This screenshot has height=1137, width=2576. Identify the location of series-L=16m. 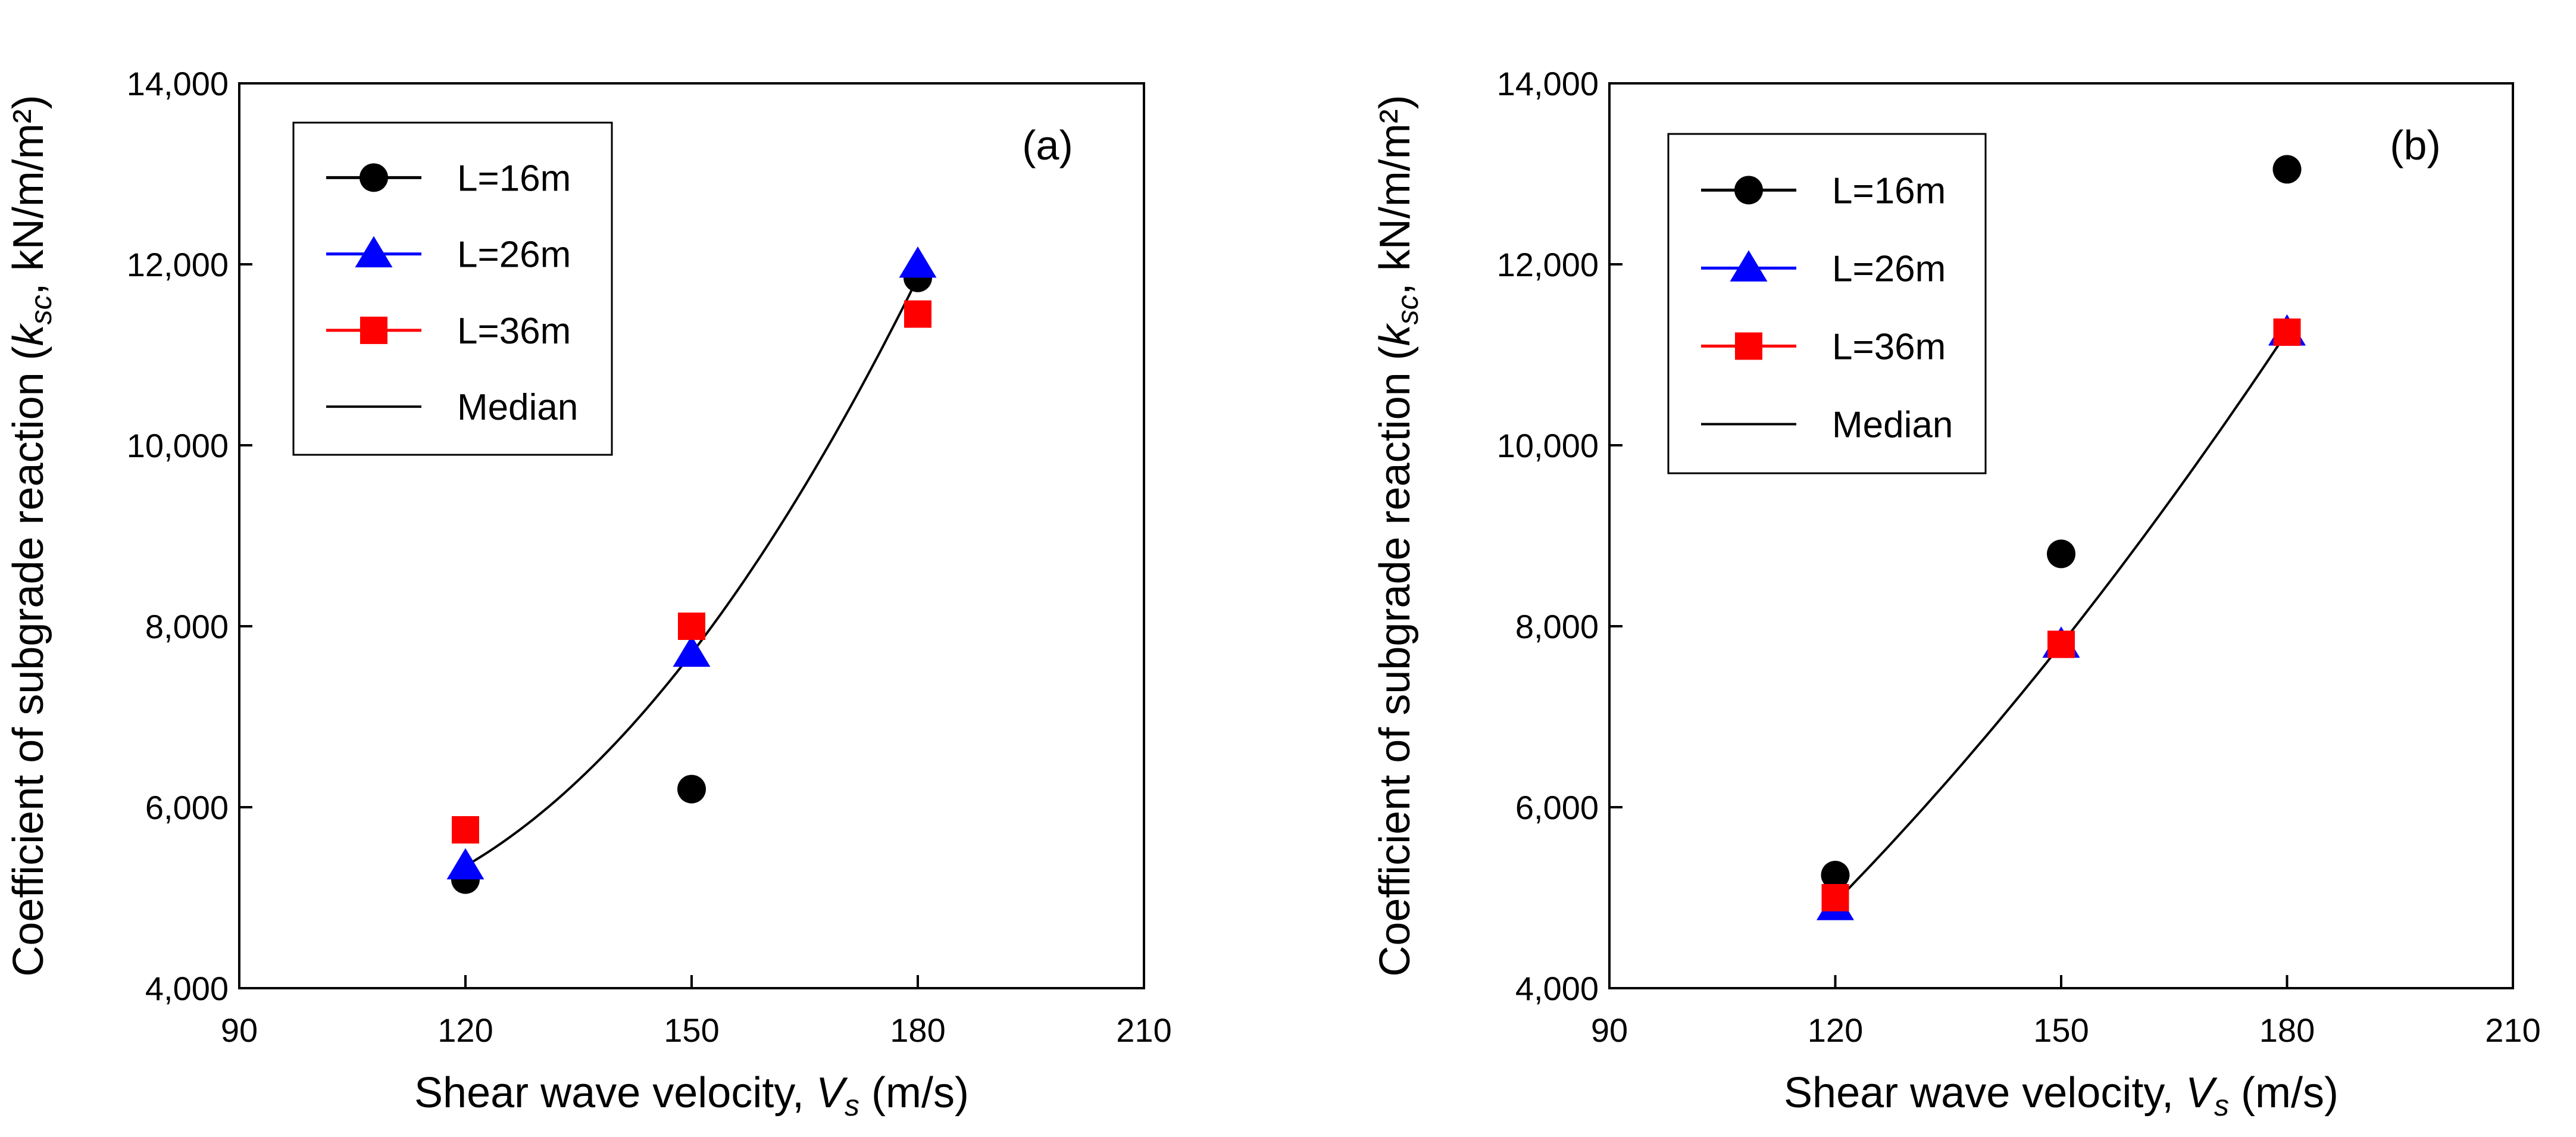
(2061, 522).